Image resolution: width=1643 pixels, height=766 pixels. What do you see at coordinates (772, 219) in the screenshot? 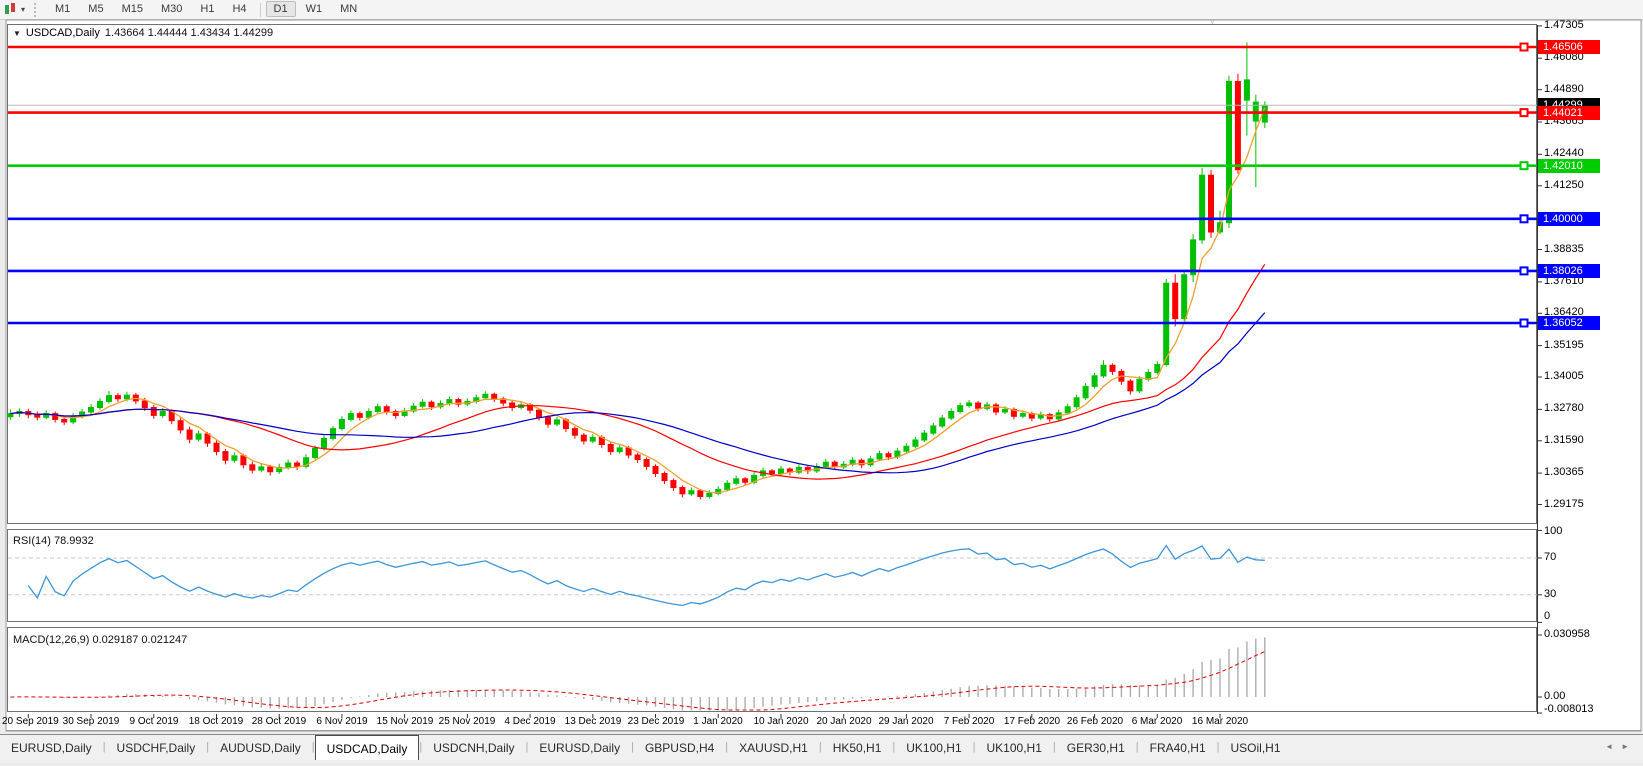
I see `sr-line-1.40000` at bounding box center [772, 219].